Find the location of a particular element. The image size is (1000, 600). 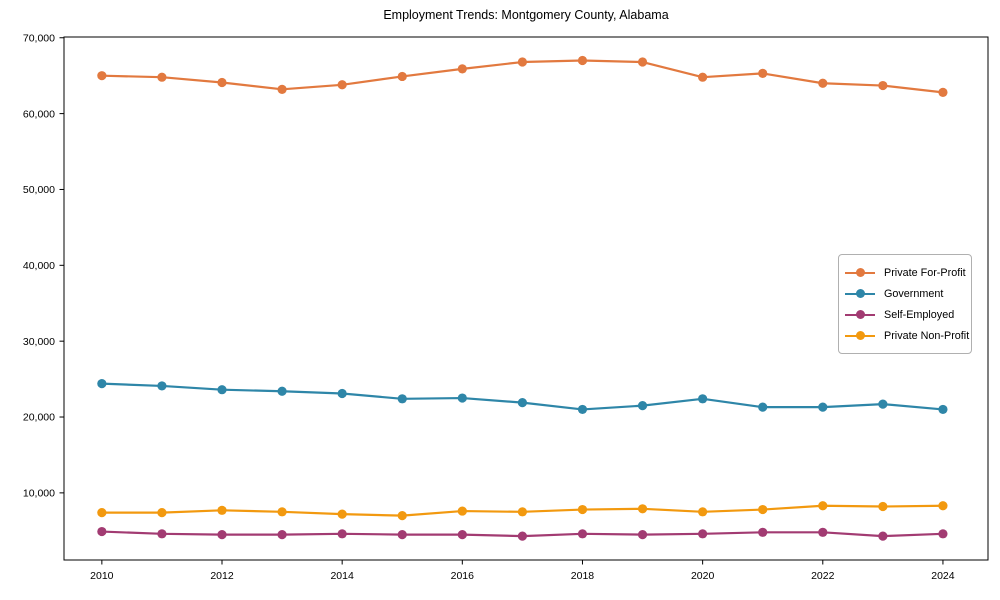

legend-label: Private Non-Profit is located at coordinates (927, 335).